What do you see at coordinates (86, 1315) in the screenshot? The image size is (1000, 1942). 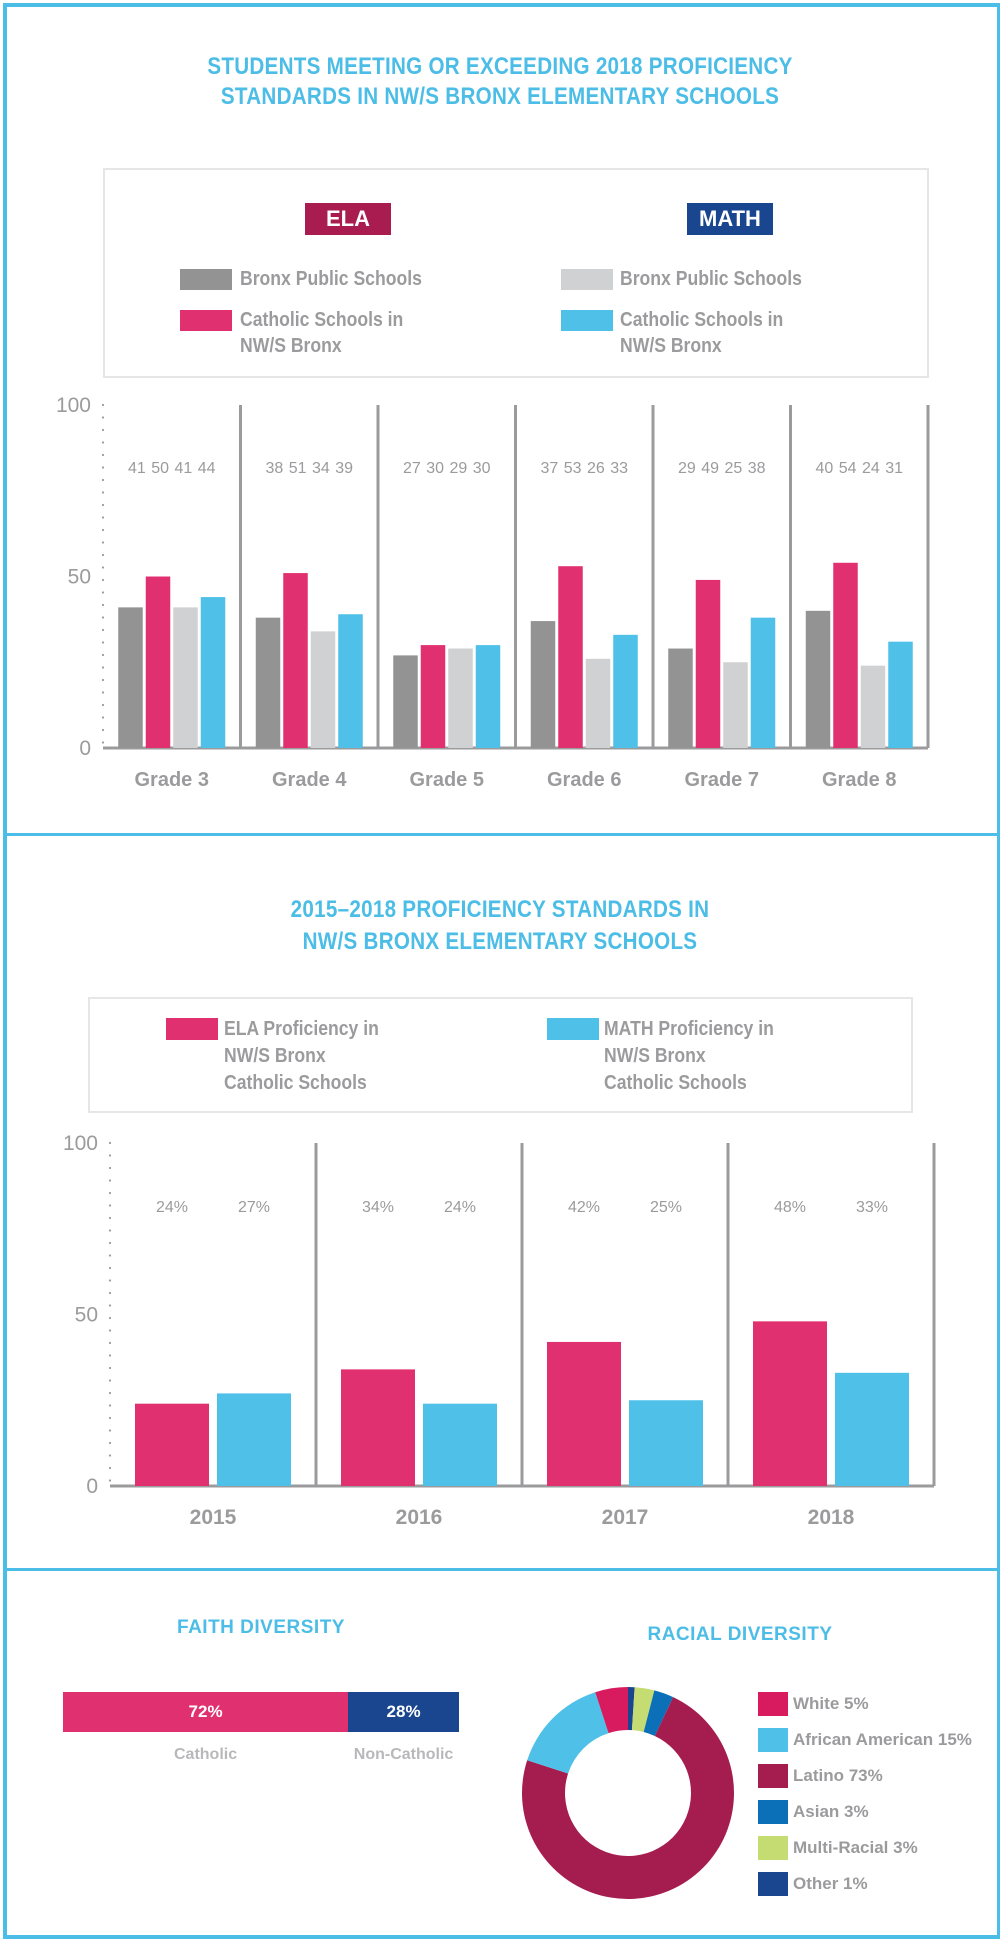 I see `y-tick-label: 50` at bounding box center [86, 1315].